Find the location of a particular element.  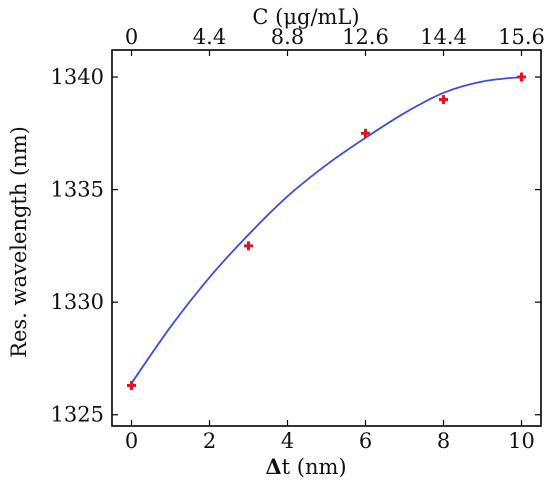

y-tick-label: 1335 is located at coordinates (77, 190).